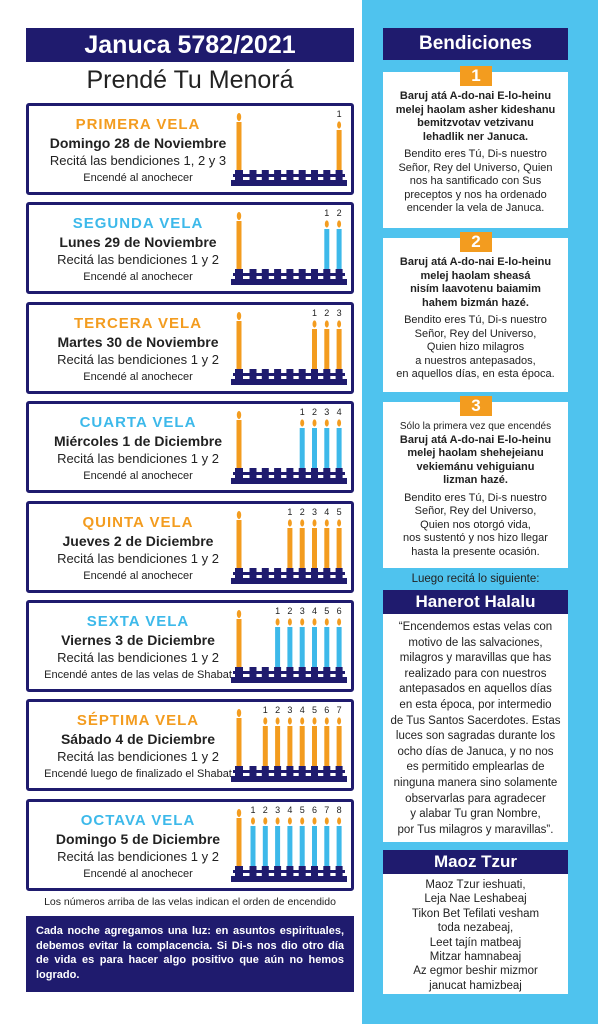 This screenshot has width=598, height=1024. I want to click on blessing-spanish: en aquellos días, en esta época., so click(475, 374).